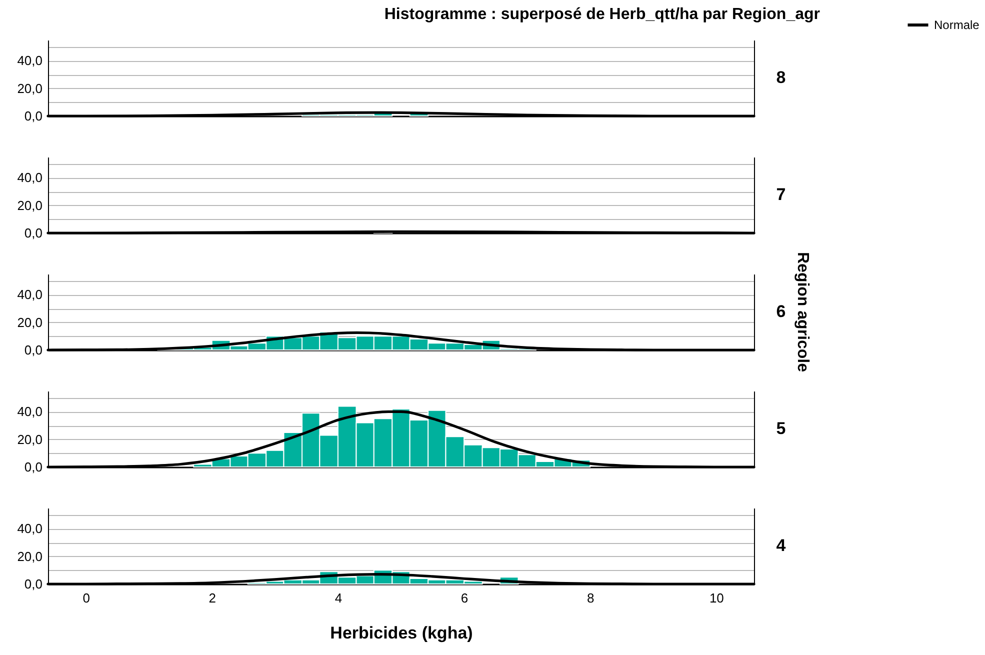  Describe the element at coordinates (802, 312) in the screenshot. I see `text: Region agricole` at that location.